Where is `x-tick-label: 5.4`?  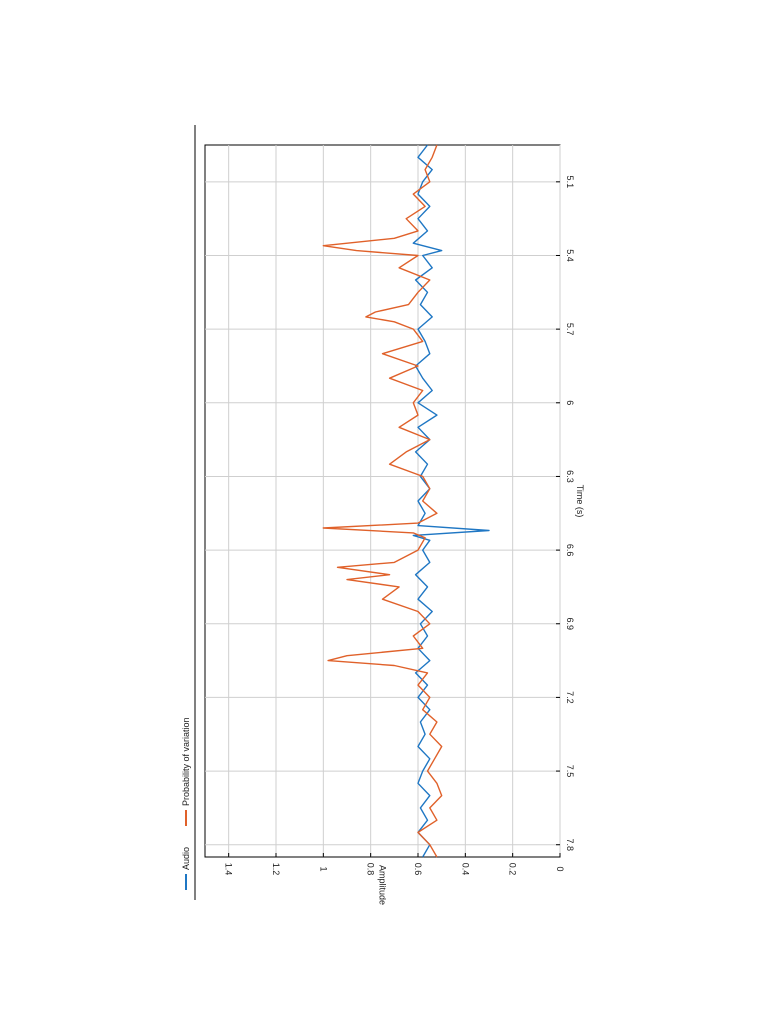
x-tick-label: 5.4 is located at coordinates (570, 255).